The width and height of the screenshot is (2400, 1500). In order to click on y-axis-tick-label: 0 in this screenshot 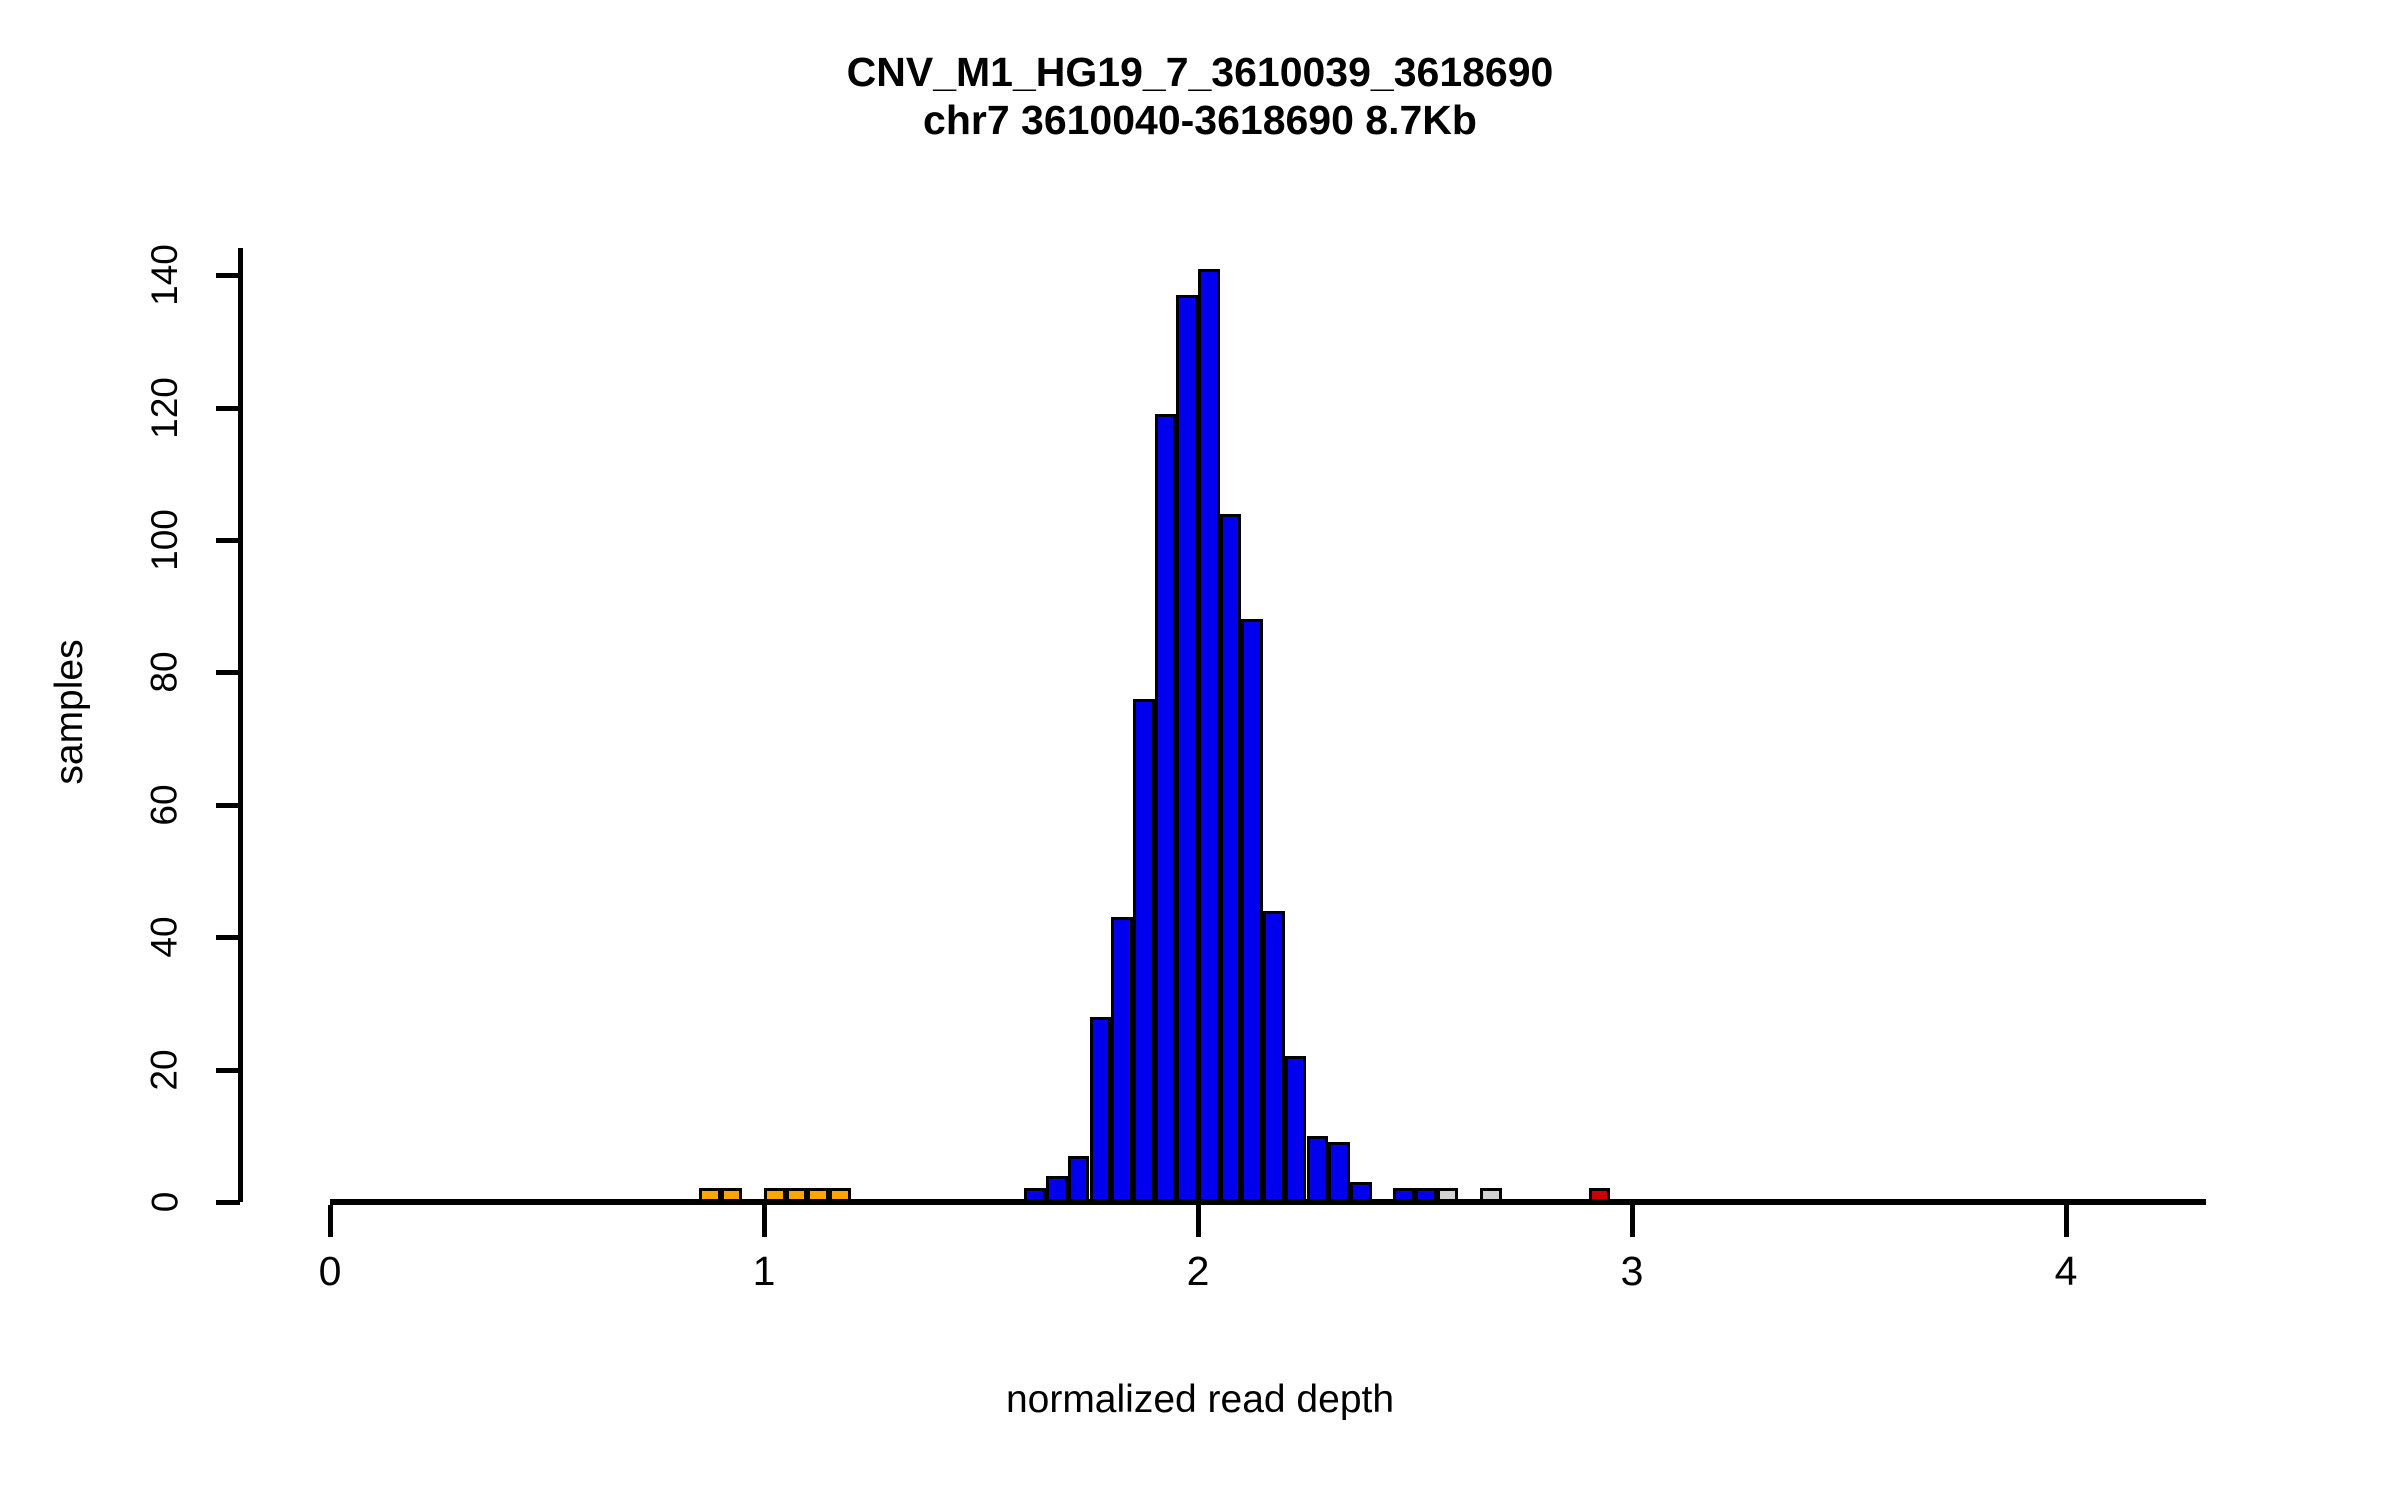, I will do `click(164, 1202)`.